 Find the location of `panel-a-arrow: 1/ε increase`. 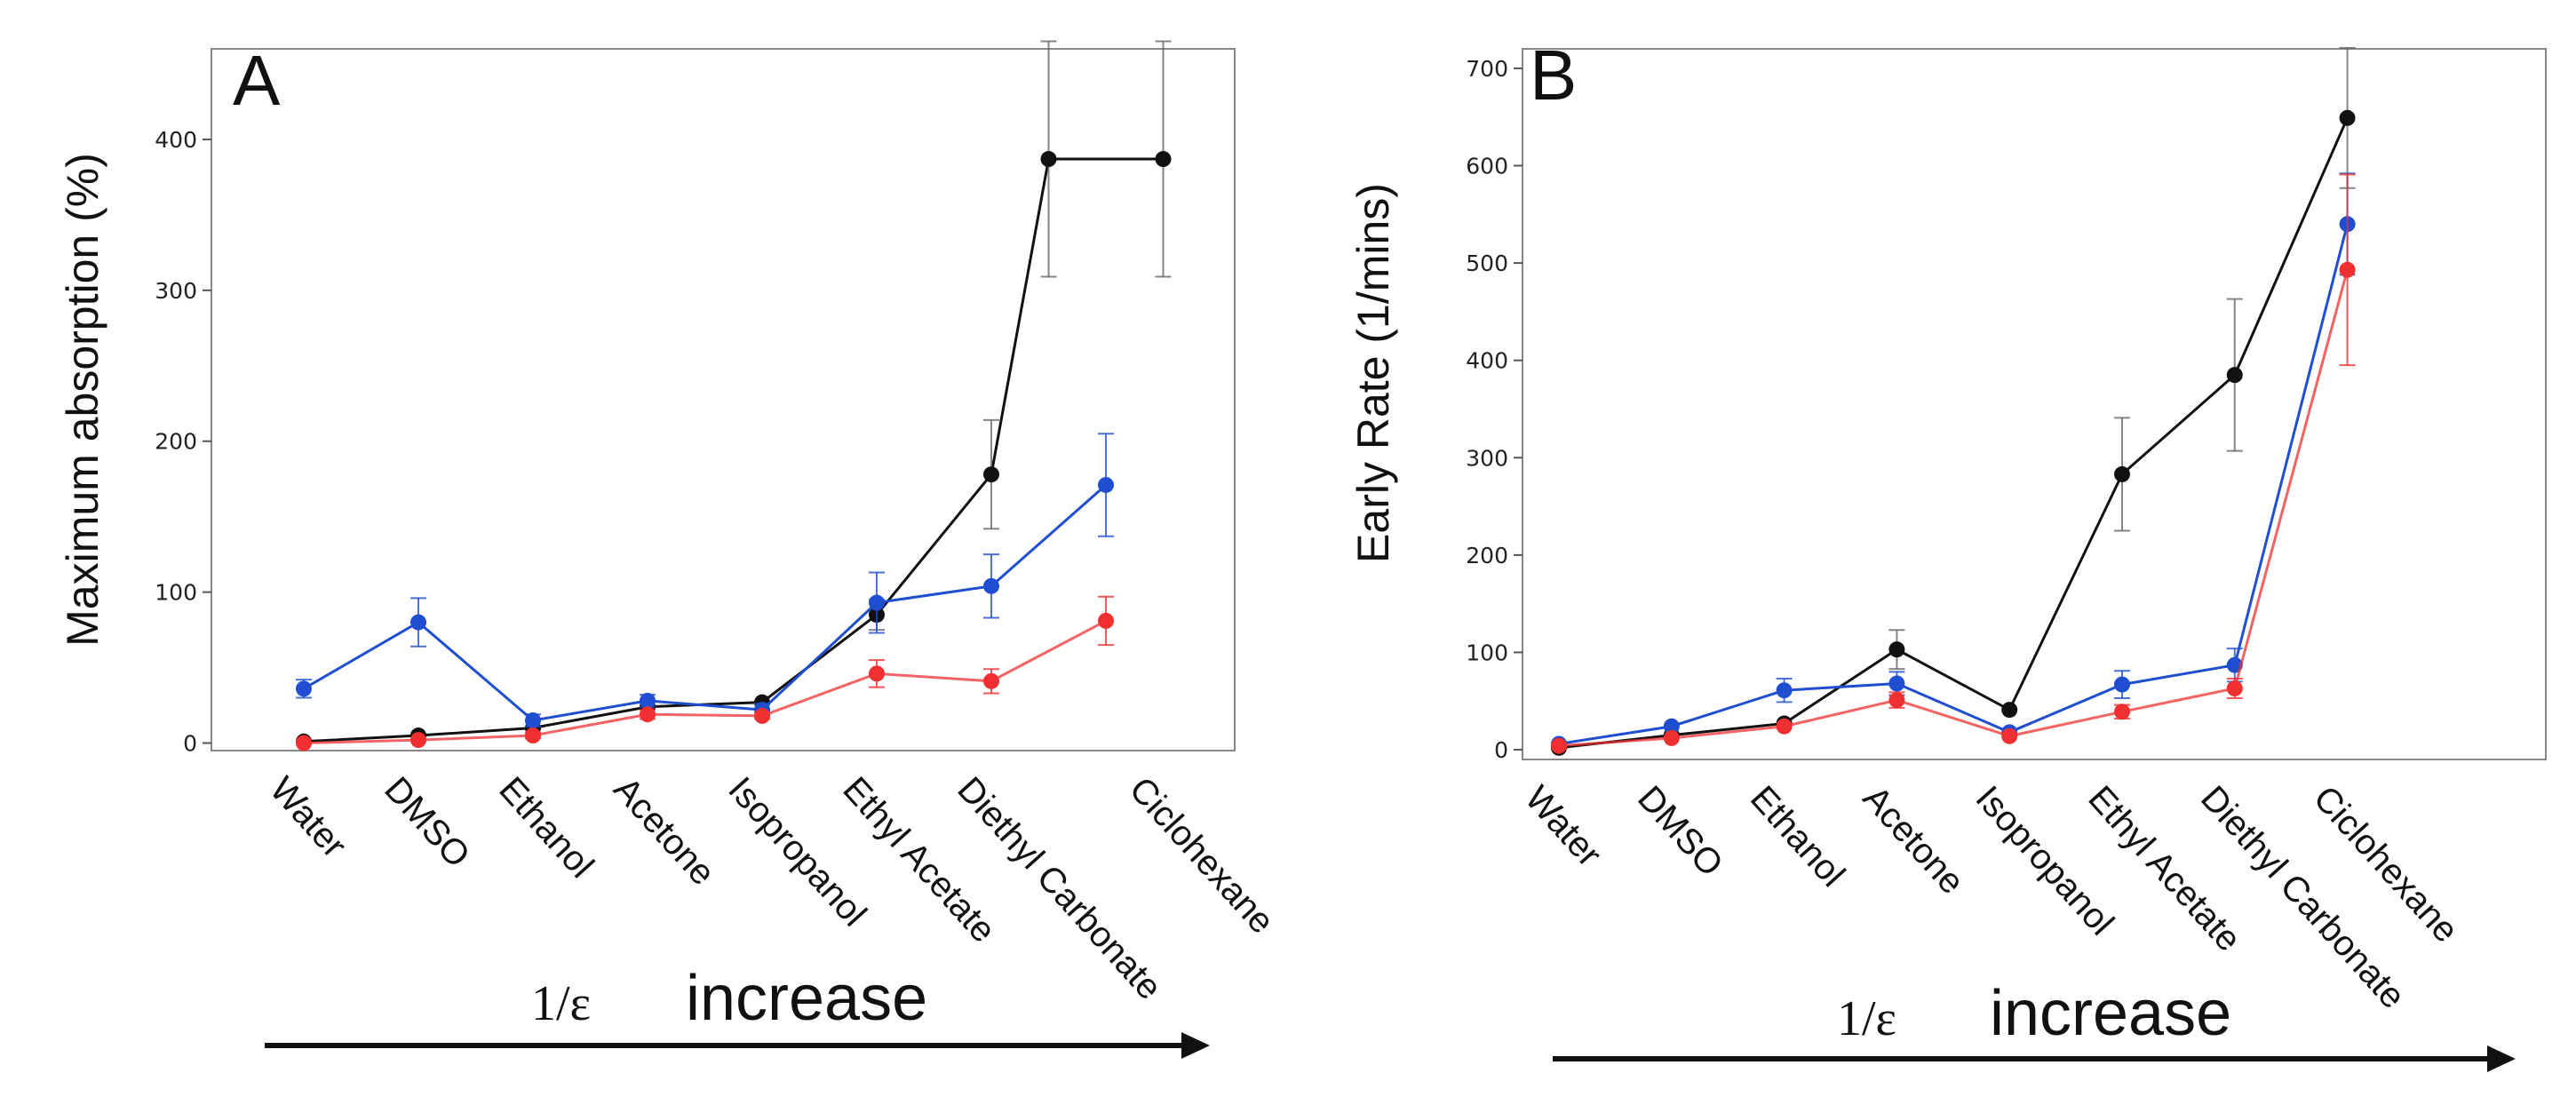

panel-a-arrow: 1/ε increase is located at coordinates (737, 1011).